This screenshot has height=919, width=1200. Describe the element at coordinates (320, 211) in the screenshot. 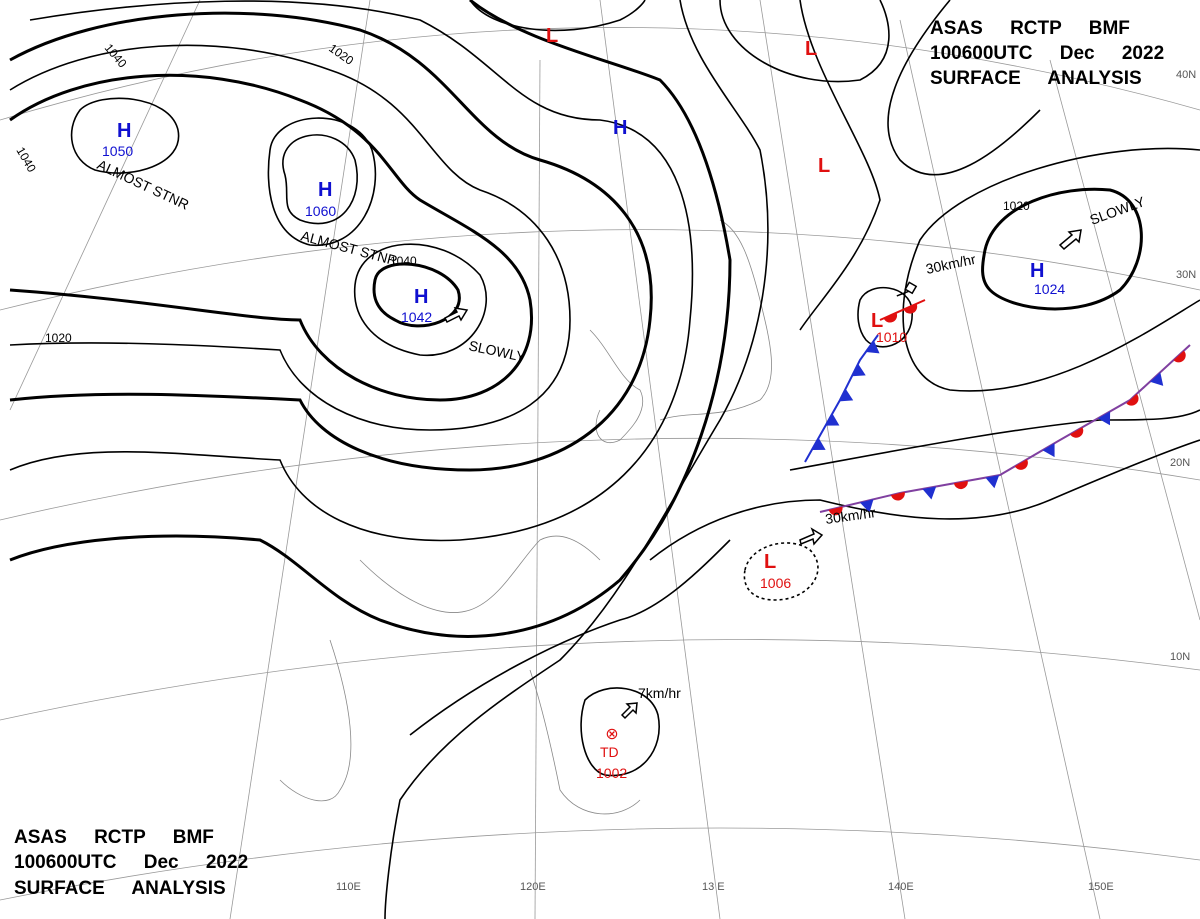

I see `pressure-value: 1060` at that location.